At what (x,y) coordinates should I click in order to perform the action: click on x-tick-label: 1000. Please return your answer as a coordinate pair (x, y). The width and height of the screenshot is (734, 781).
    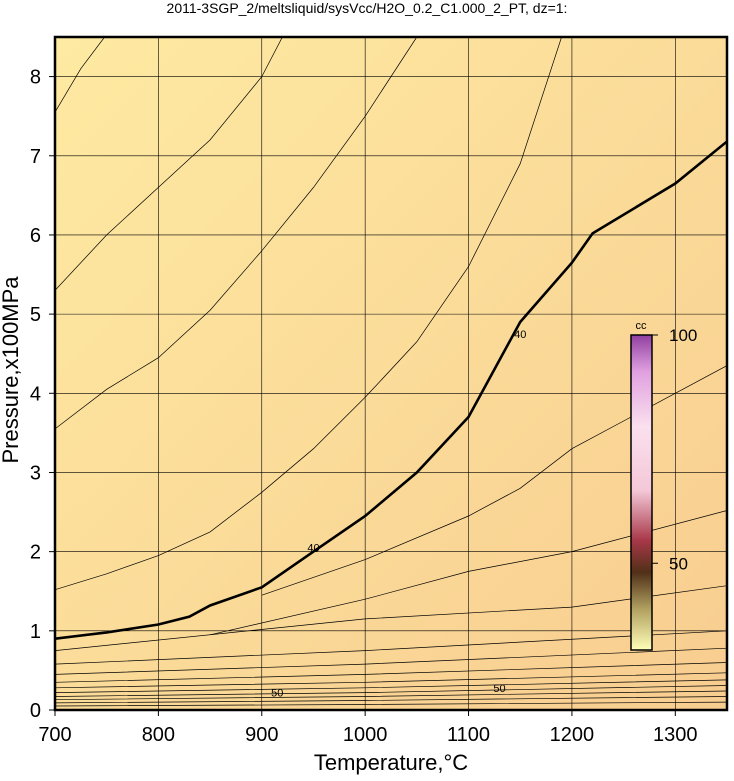
    Looking at the image, I should click on (365, 735).